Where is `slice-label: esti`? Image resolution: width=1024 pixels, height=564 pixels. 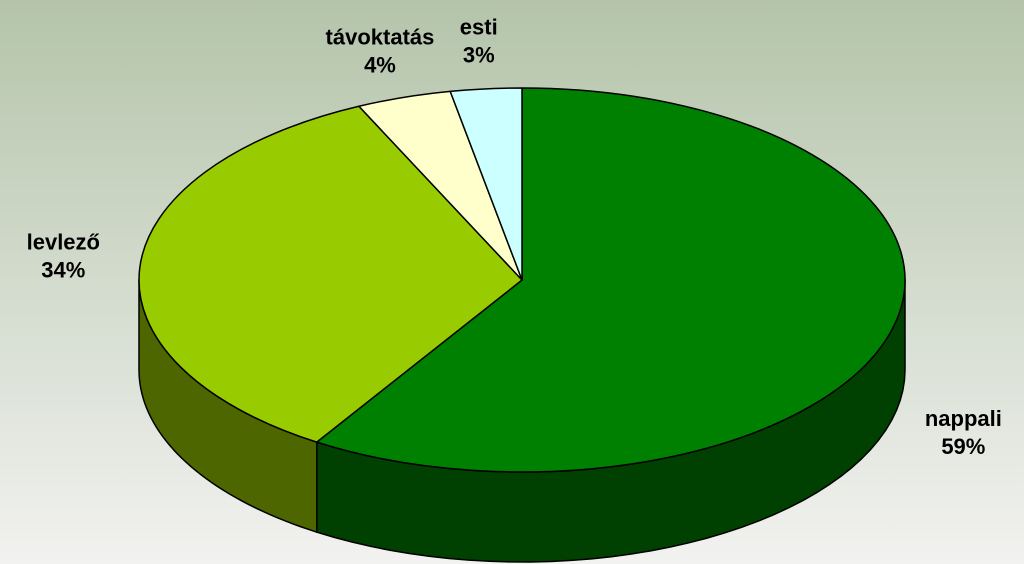 slice-label: esti is located at coordinates (479, 26).